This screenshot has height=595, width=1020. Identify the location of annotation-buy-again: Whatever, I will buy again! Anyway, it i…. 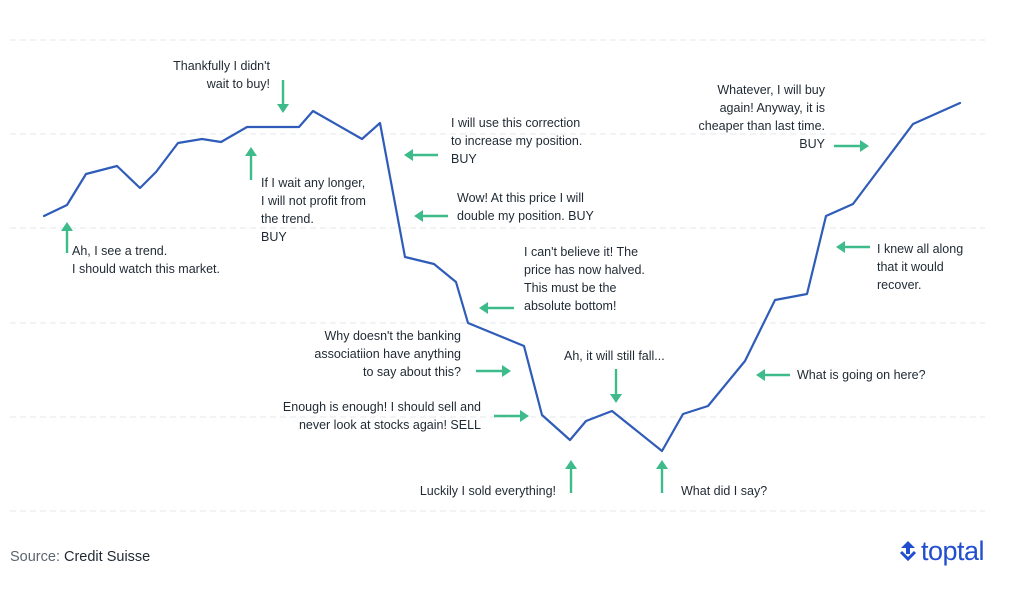
(761, 117).